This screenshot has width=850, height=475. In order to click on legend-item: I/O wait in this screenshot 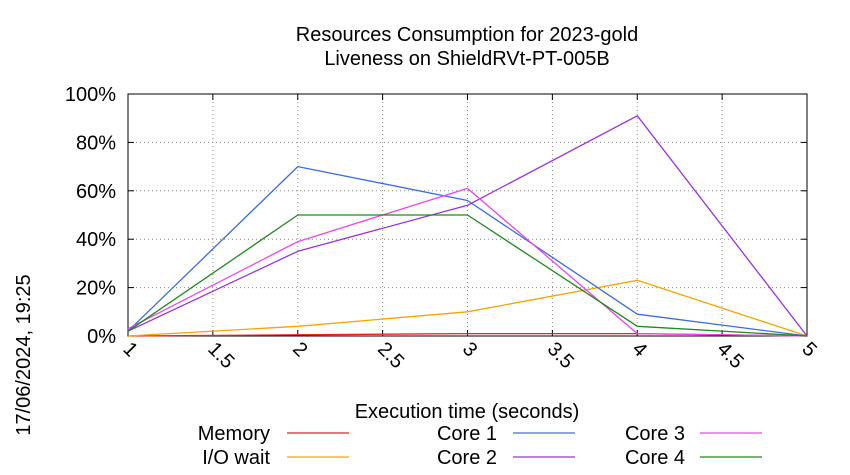, I will do `click(275, 458)`.